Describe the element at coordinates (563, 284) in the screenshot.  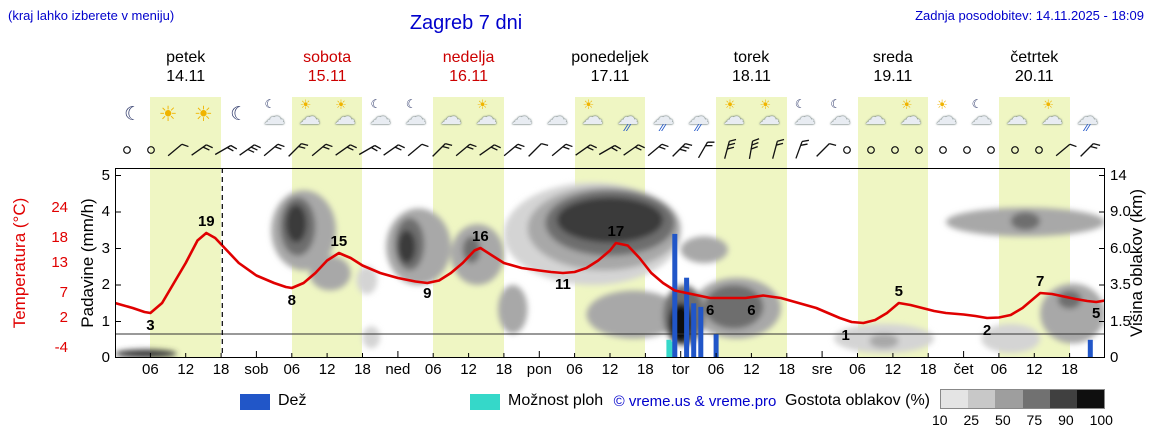
I see `temperature-value-label: 11` at that location.